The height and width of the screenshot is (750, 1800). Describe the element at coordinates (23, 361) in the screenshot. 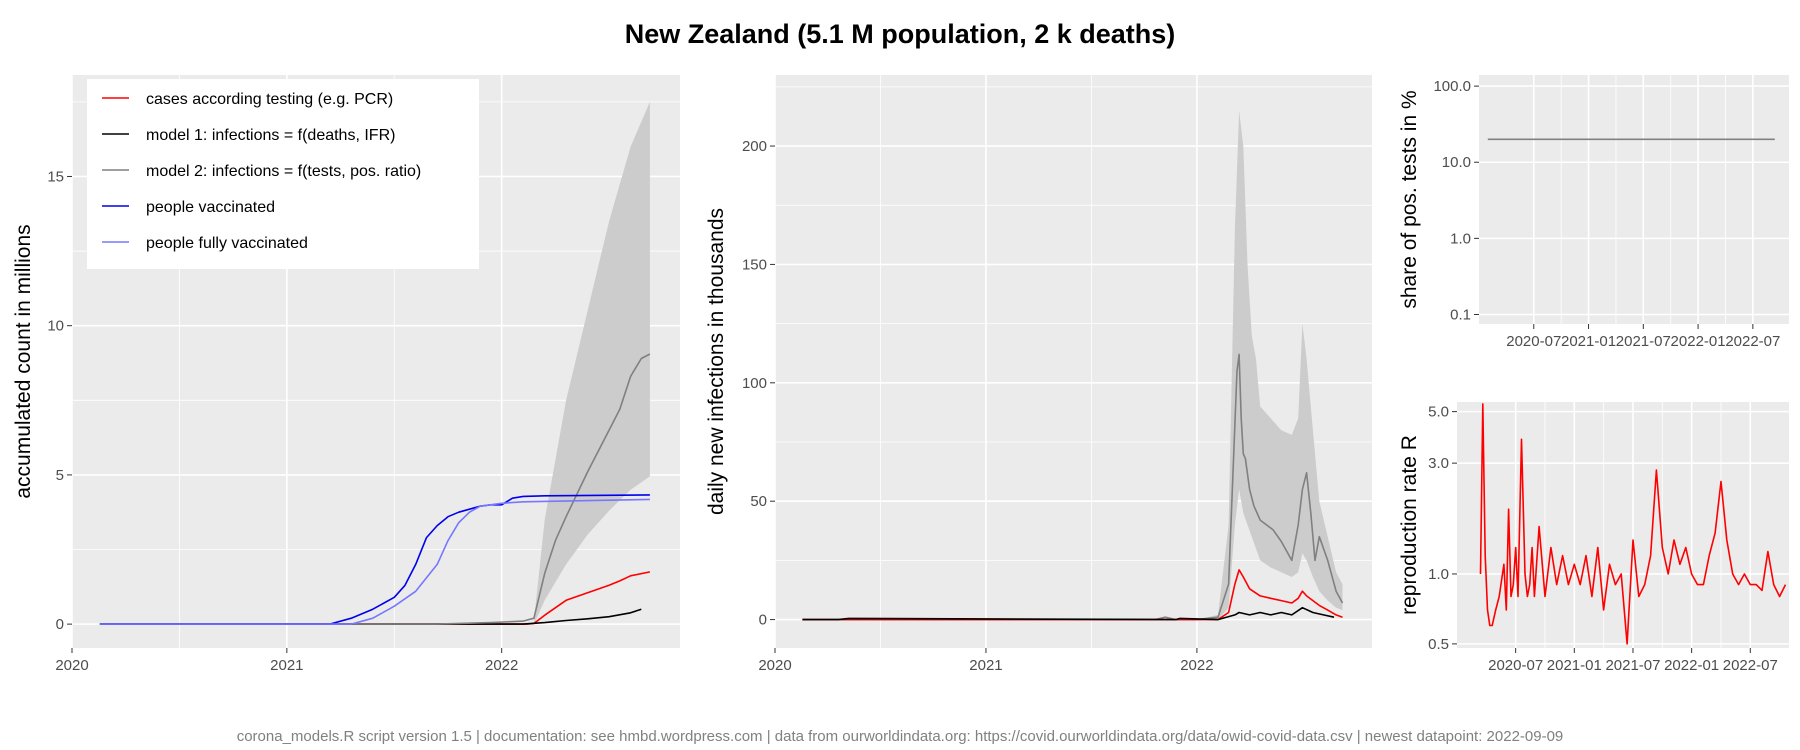

I see `y-axis-title: accumulated count in millions` at that location.